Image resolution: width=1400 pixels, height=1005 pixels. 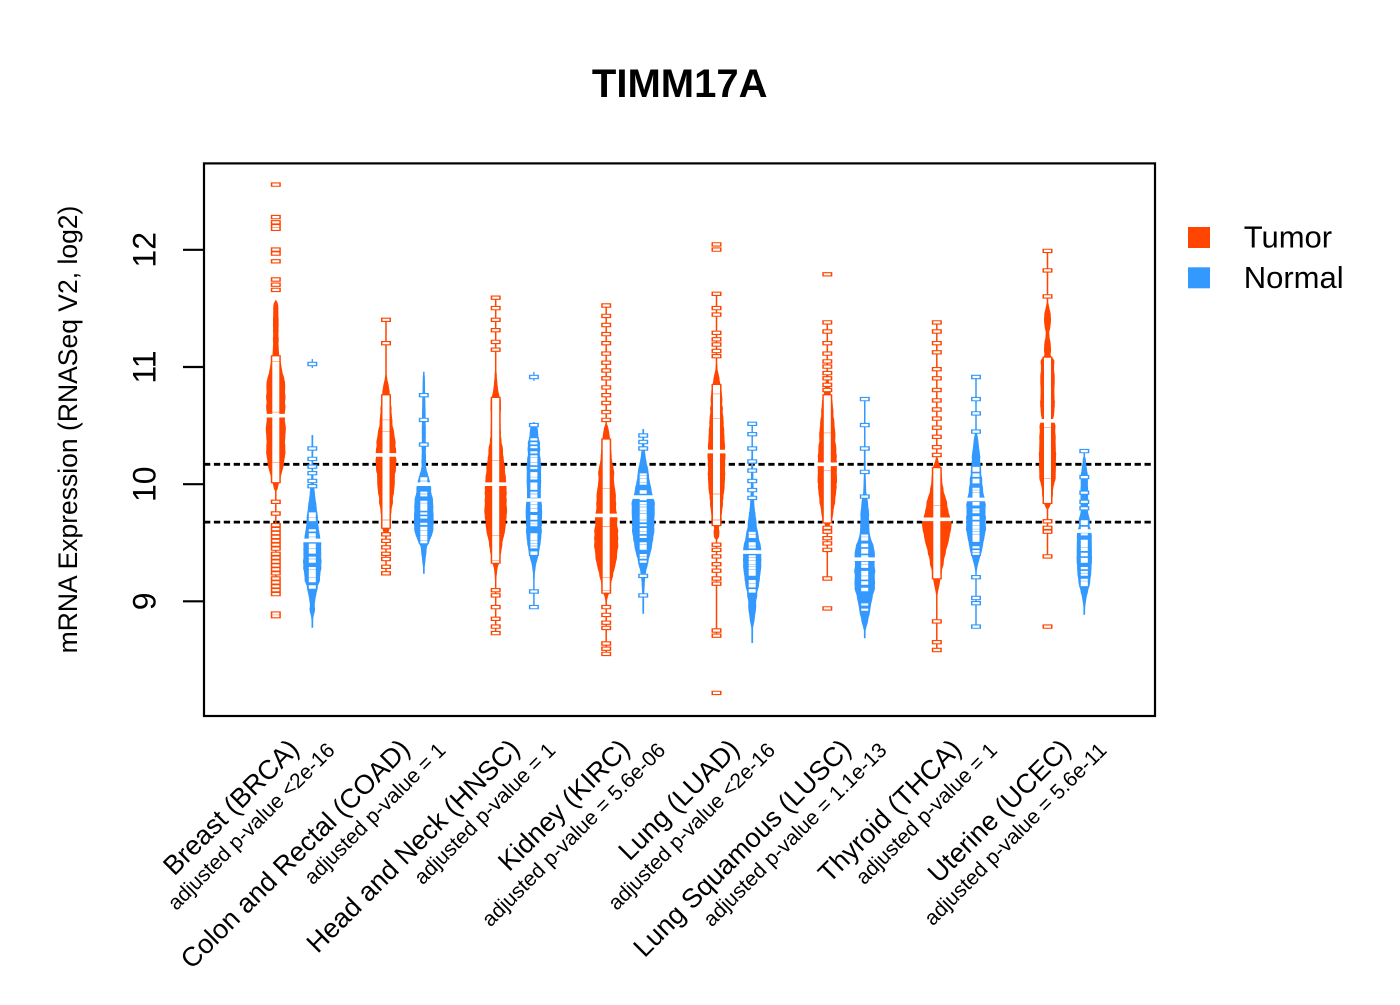 I want to click on svg-text: 11, so click(x=145, y=366).